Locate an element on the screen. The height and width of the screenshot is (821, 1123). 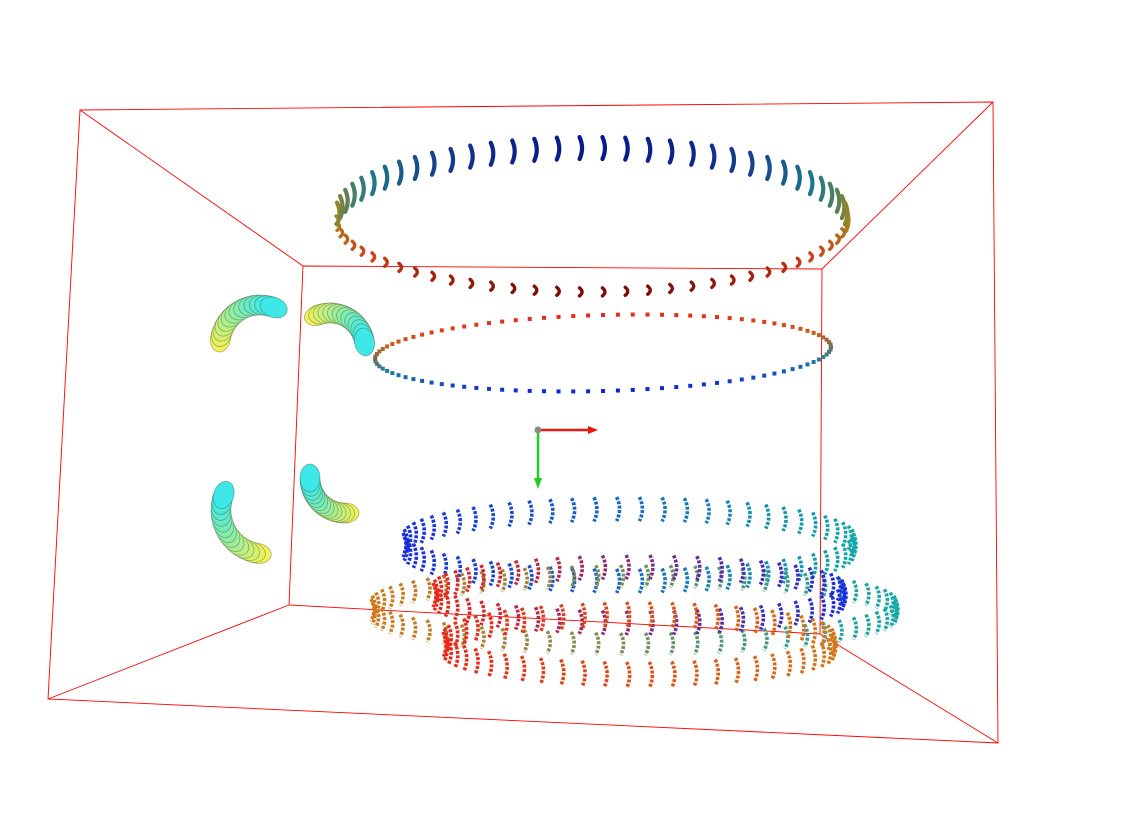
middle-dotted-ring is located at coordinates (603, 353).